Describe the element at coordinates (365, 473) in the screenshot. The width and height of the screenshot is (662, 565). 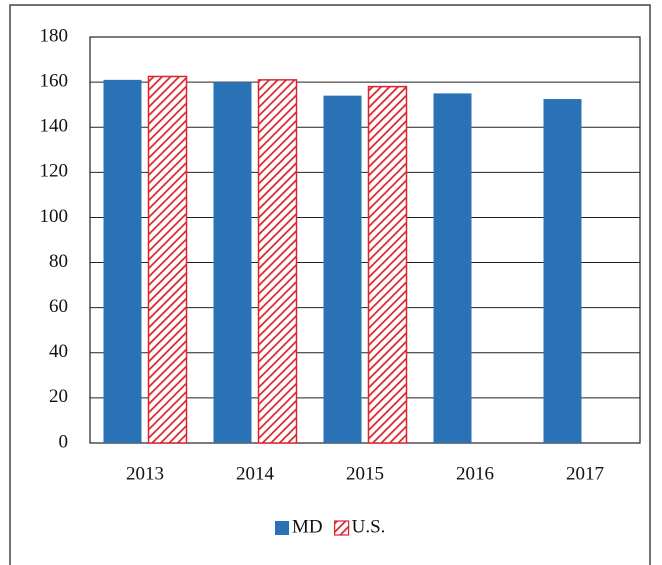
I see `x-tick-label: 2015` at that location.